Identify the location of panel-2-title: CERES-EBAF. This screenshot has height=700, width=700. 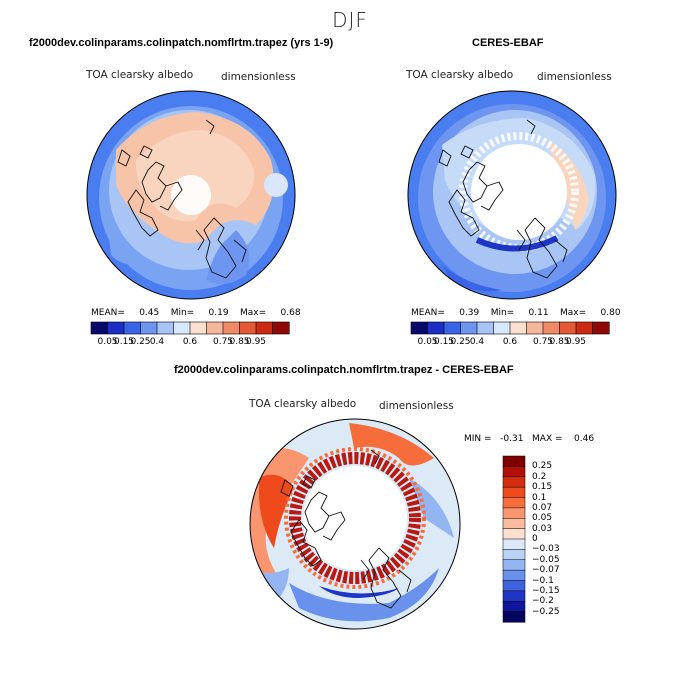
(508, 43).